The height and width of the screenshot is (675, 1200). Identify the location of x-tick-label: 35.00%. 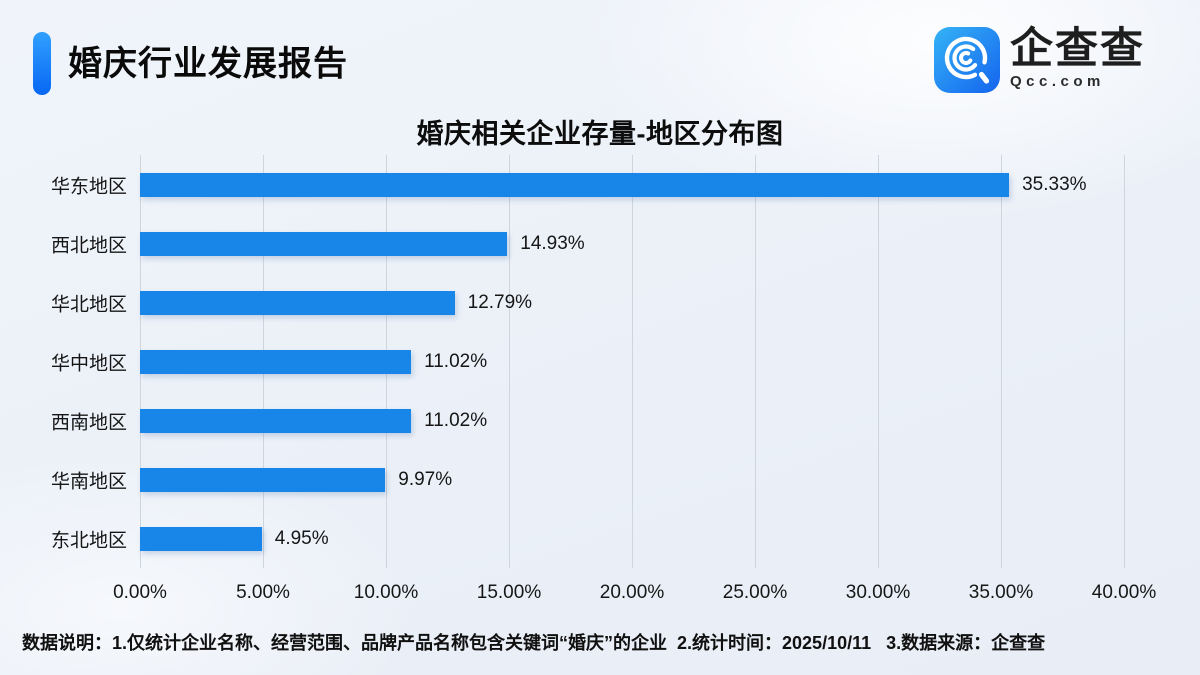
(1001, 592).